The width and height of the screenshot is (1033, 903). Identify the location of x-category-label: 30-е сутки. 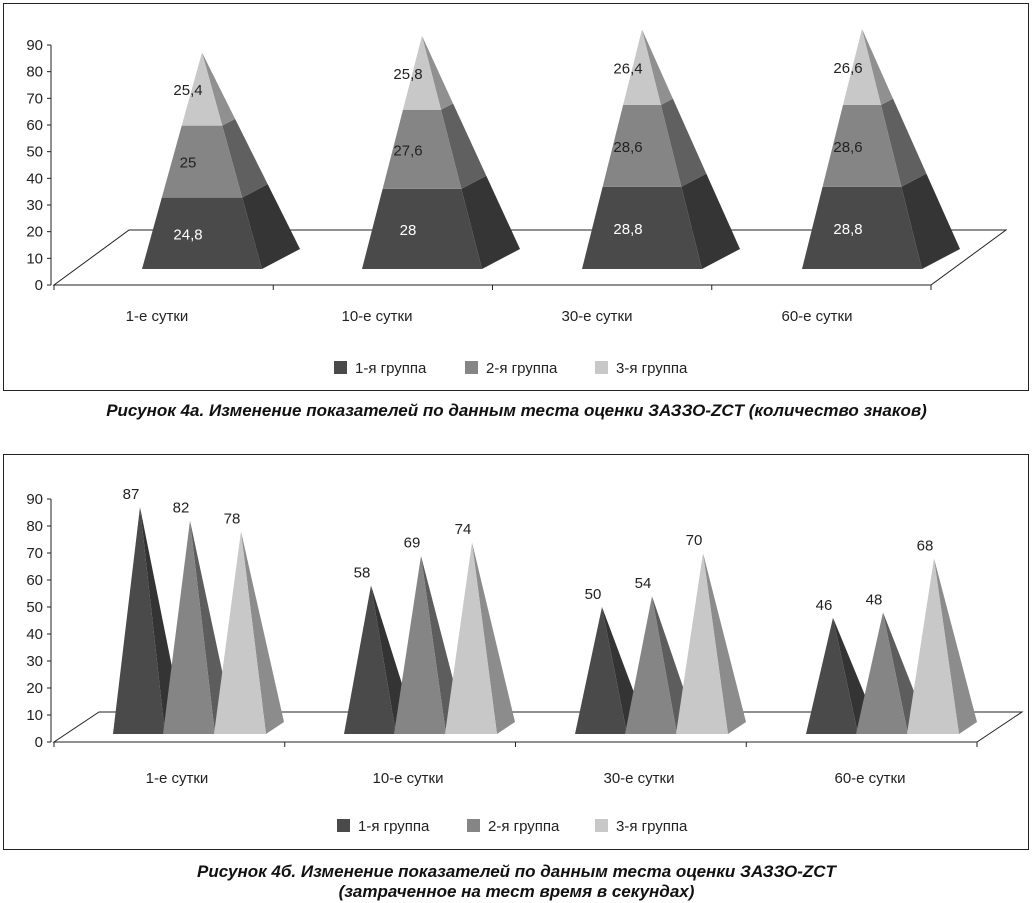
(638, 778).